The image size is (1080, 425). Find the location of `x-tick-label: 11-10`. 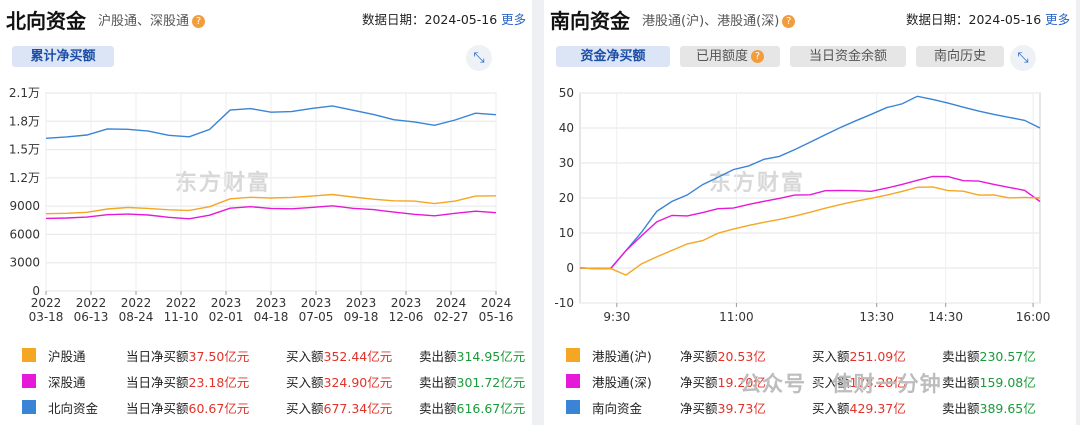

x-tick-label: 11-10 is located at coordinates (181, 317).